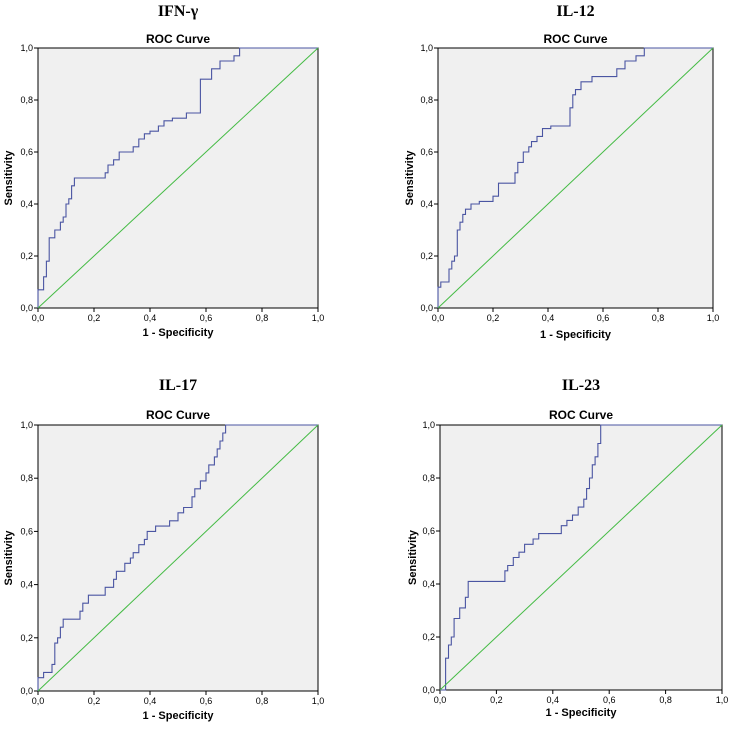  I want to click on panel-title: IFN-γ, so click(178, 11).